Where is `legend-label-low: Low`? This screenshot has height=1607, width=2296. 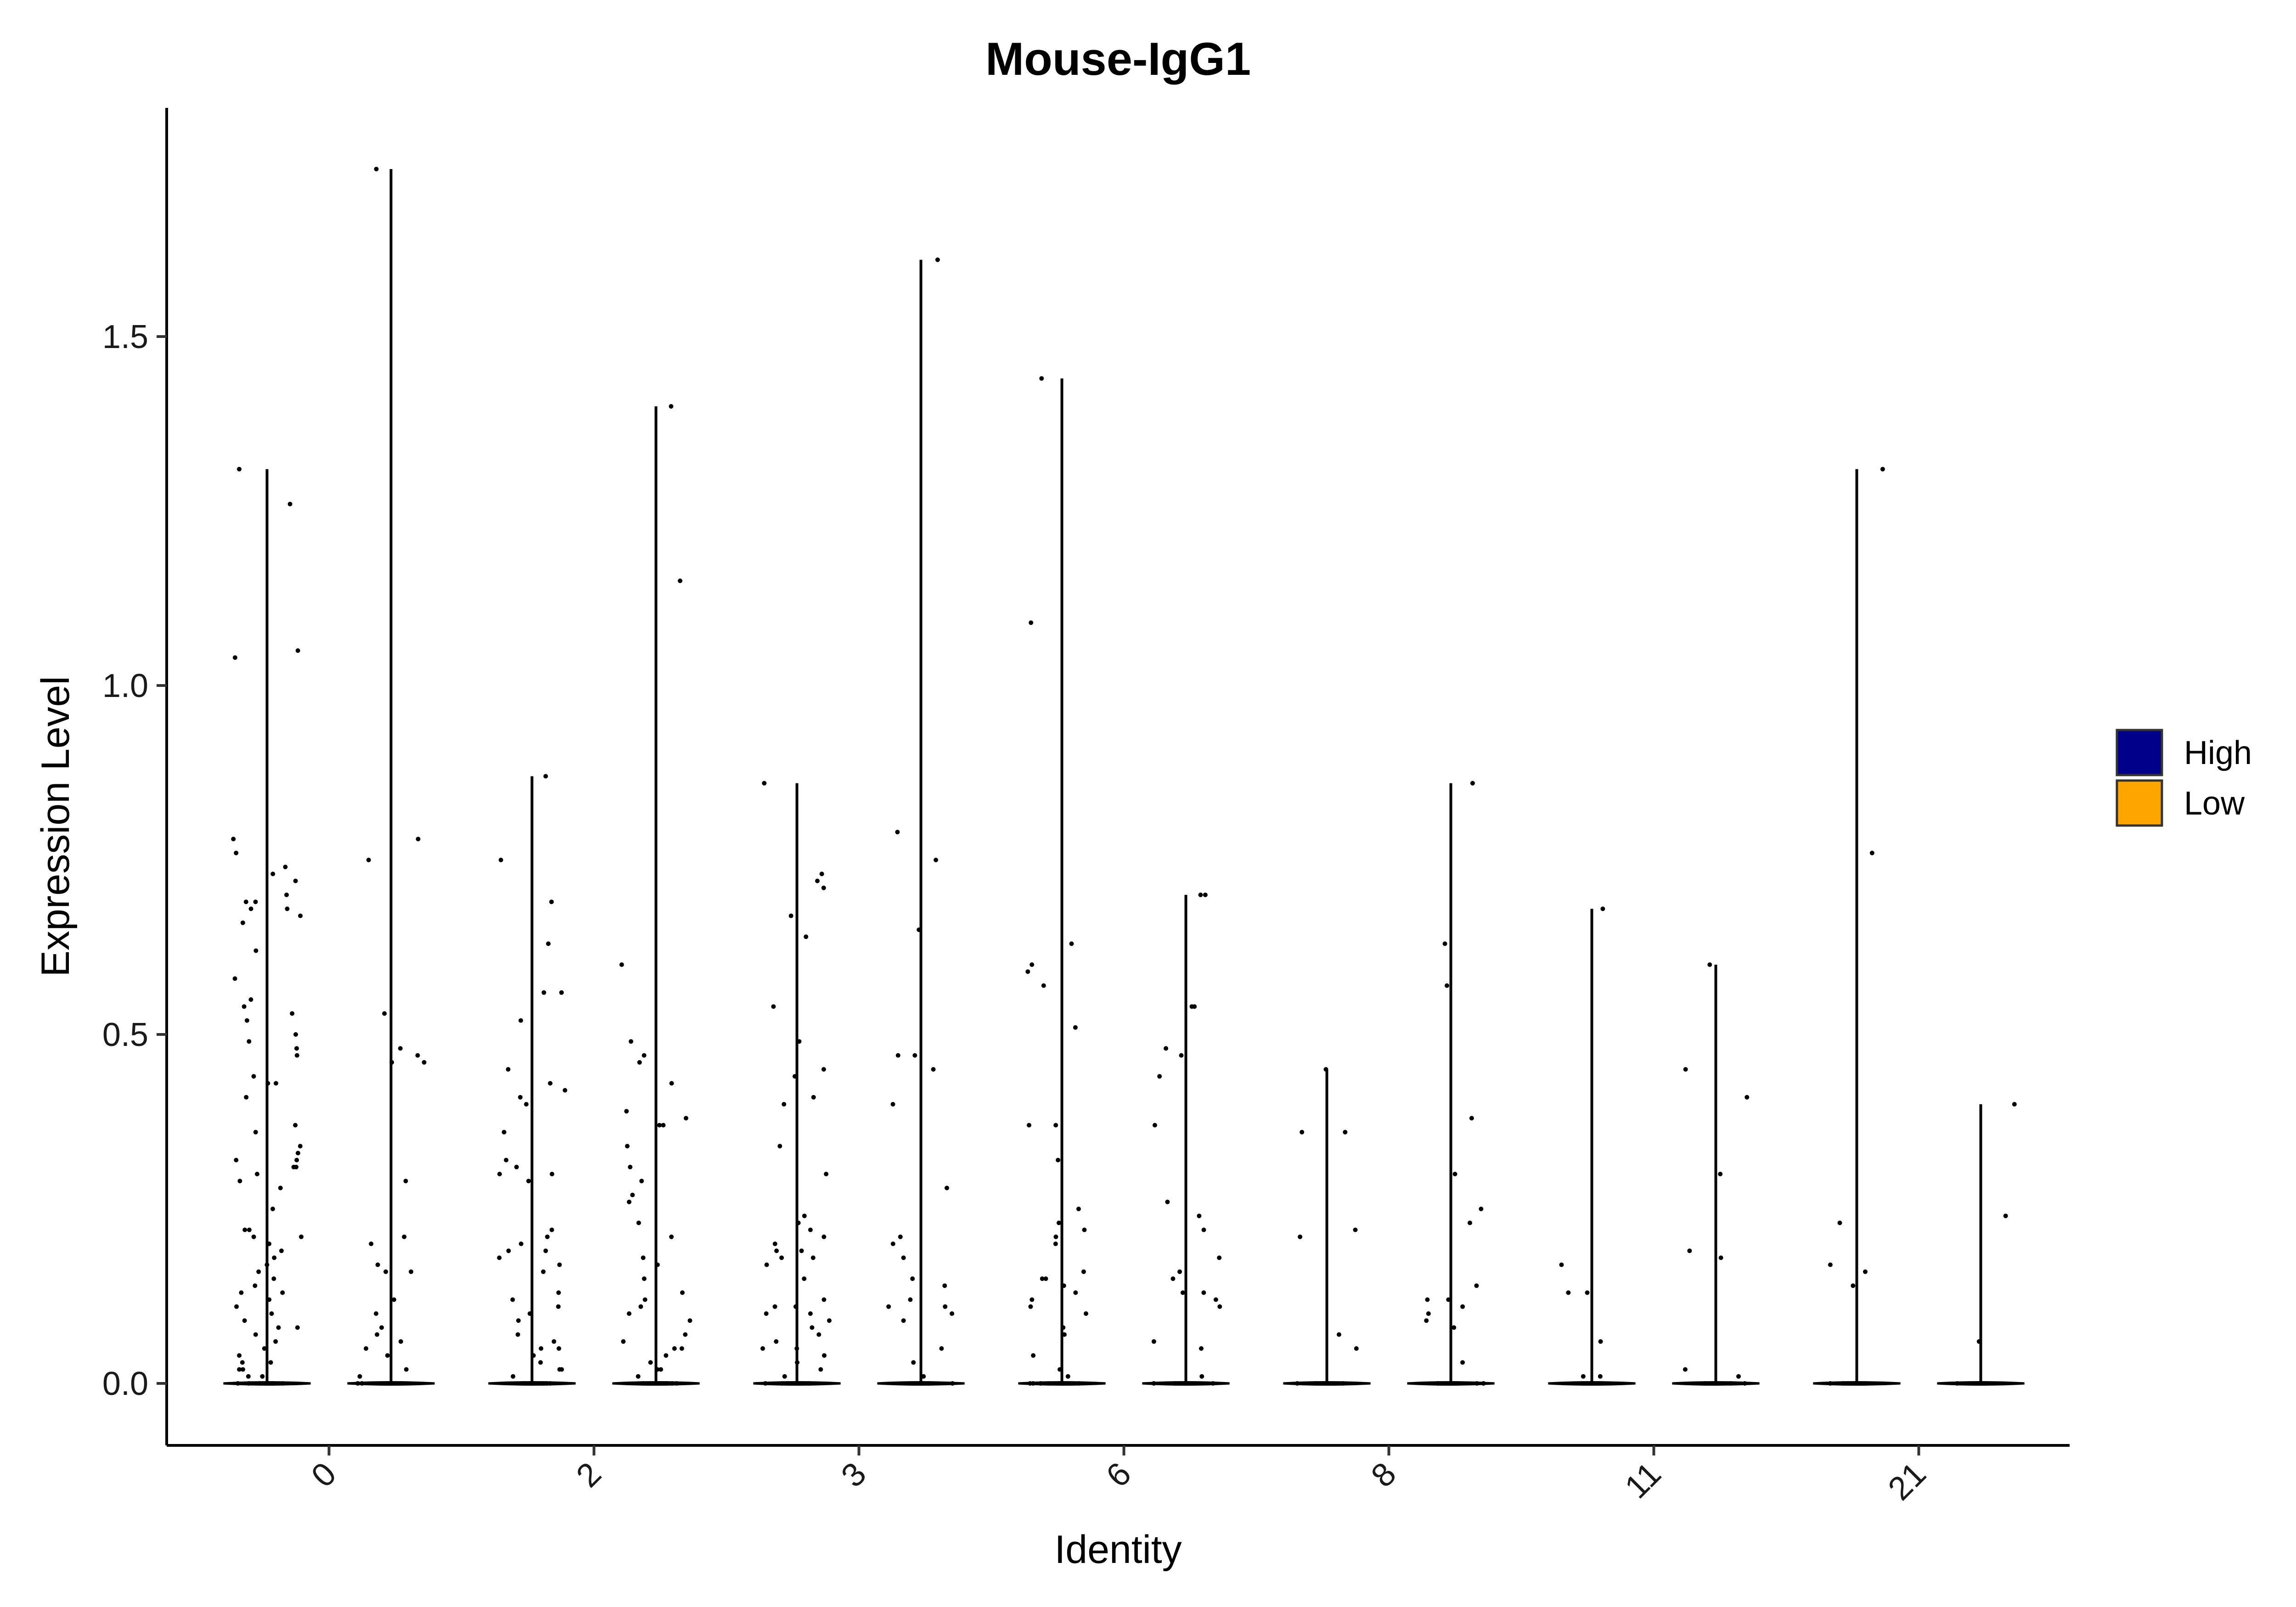
legend-label-low: Low is located at coordinates (2215, 803).